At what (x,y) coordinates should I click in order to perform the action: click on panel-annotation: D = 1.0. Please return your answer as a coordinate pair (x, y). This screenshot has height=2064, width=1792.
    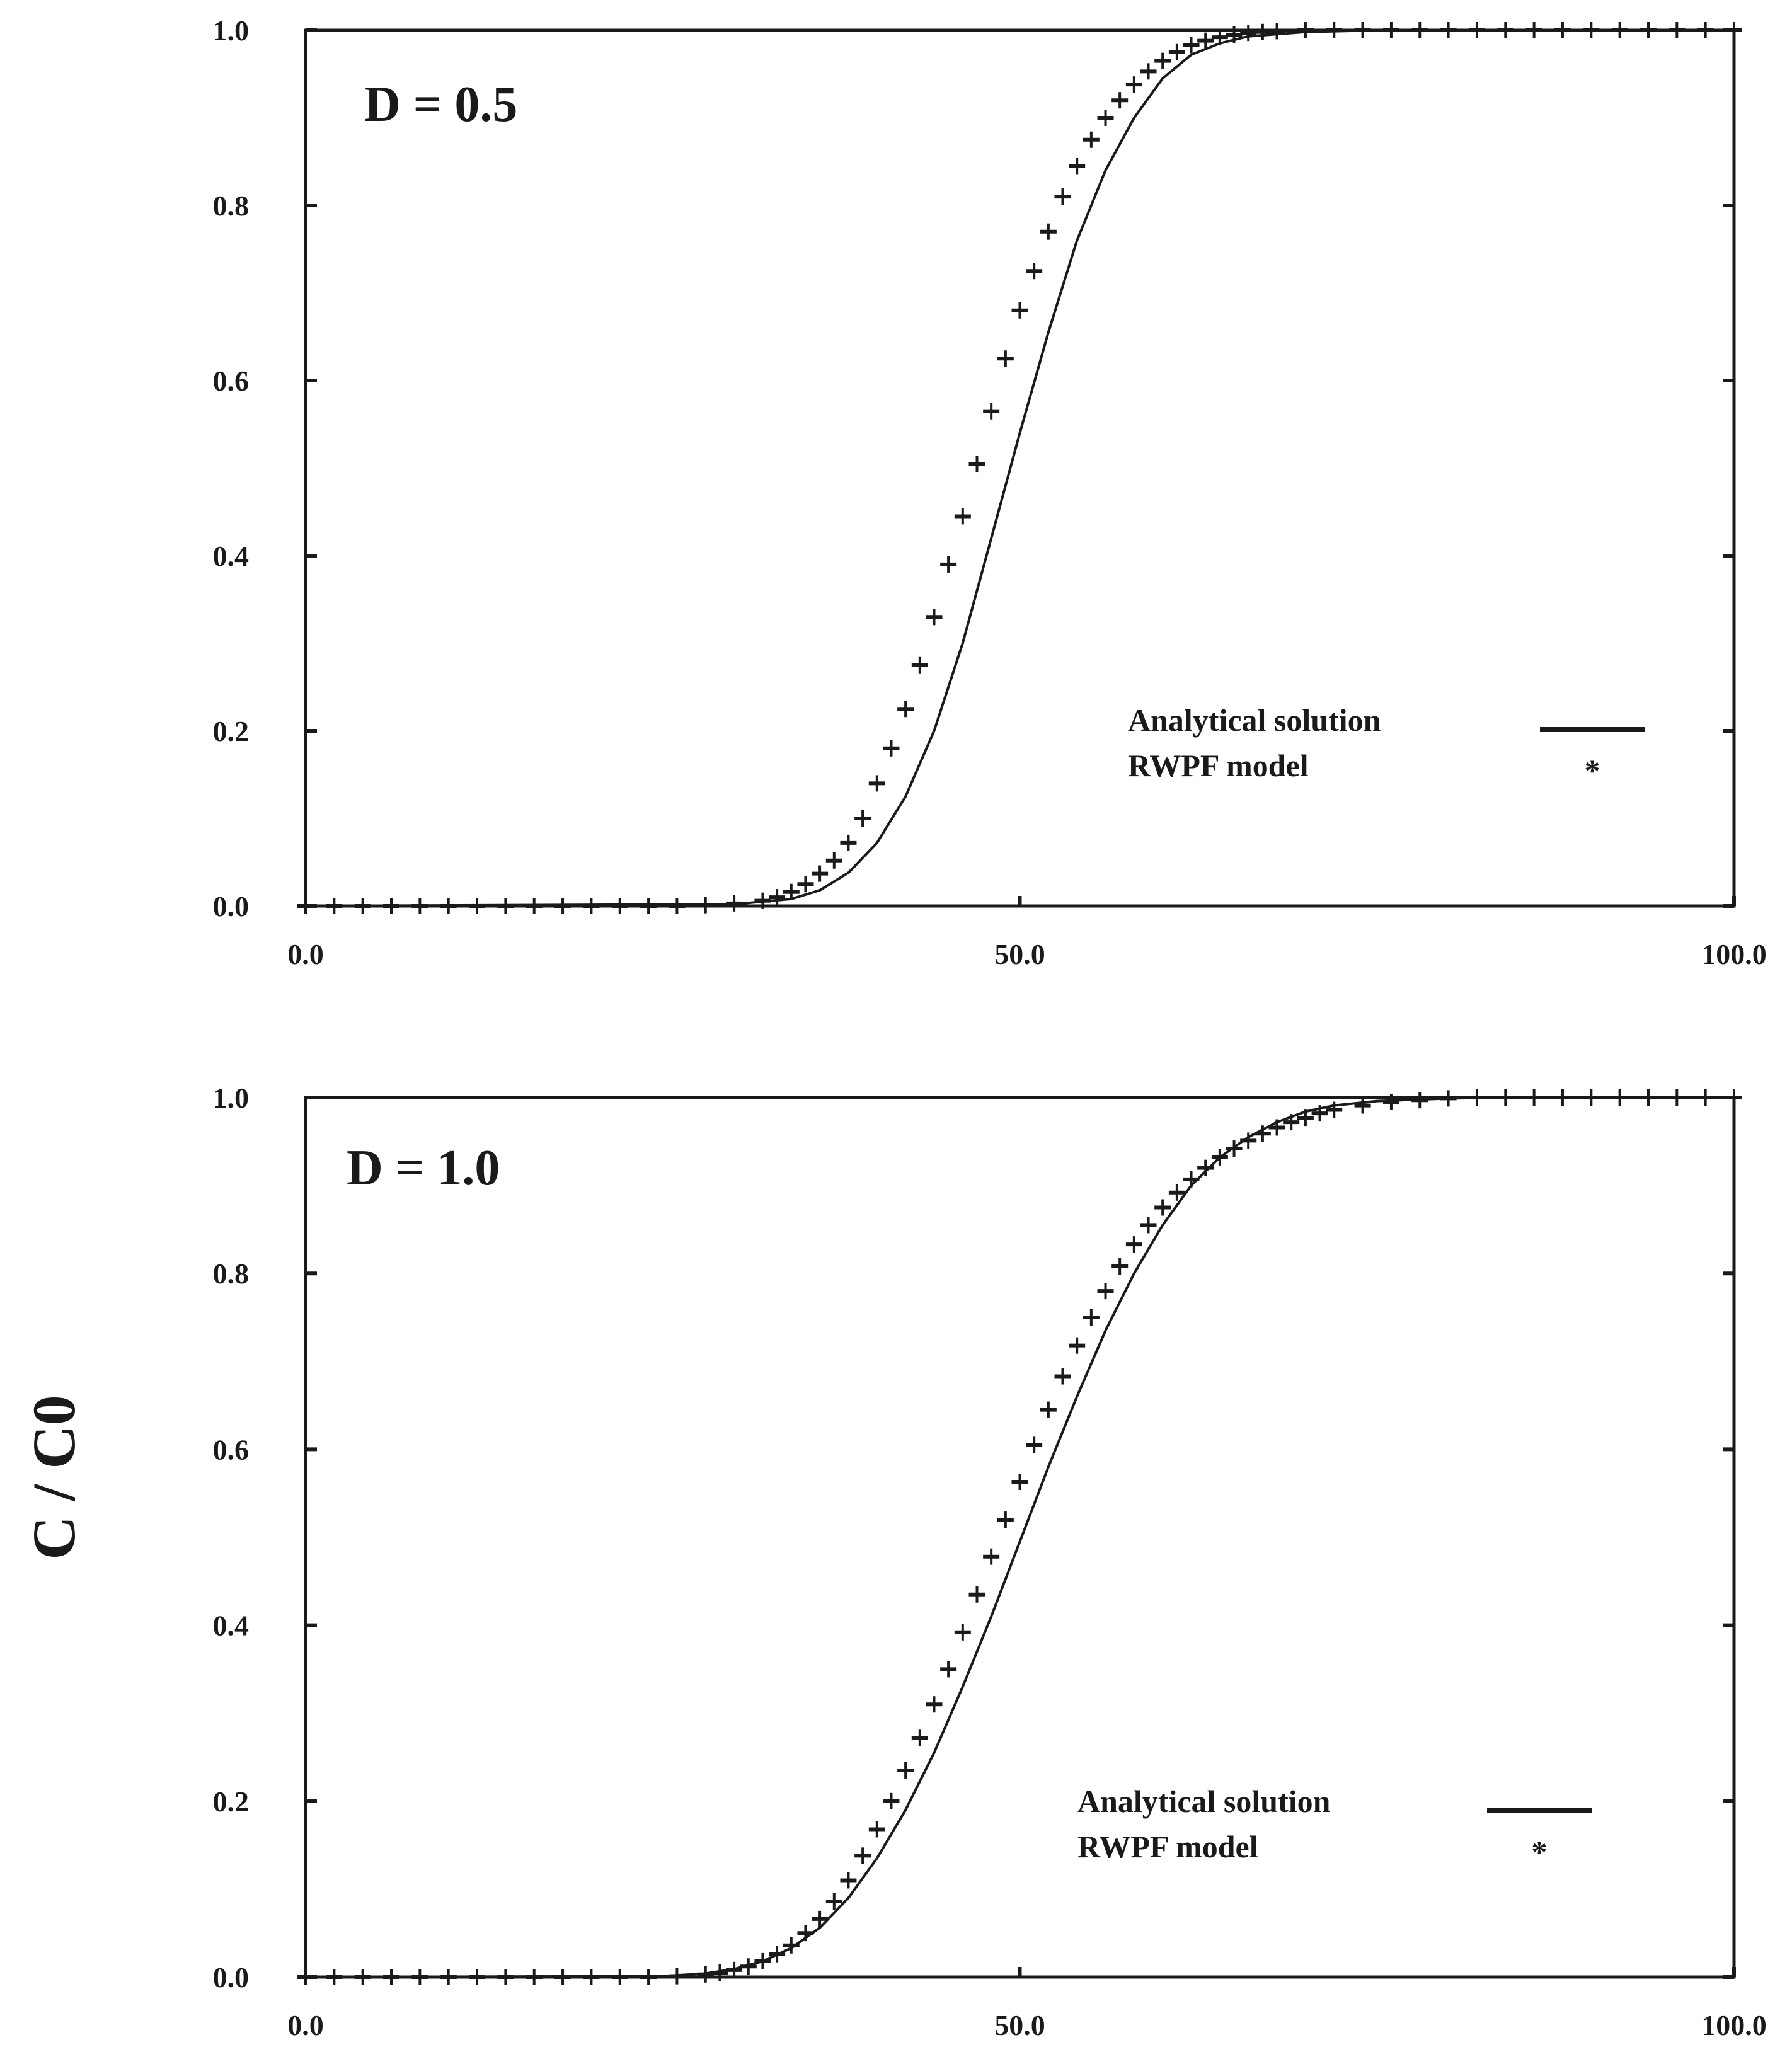
    Looking at the image, I should click on (423, 1168).